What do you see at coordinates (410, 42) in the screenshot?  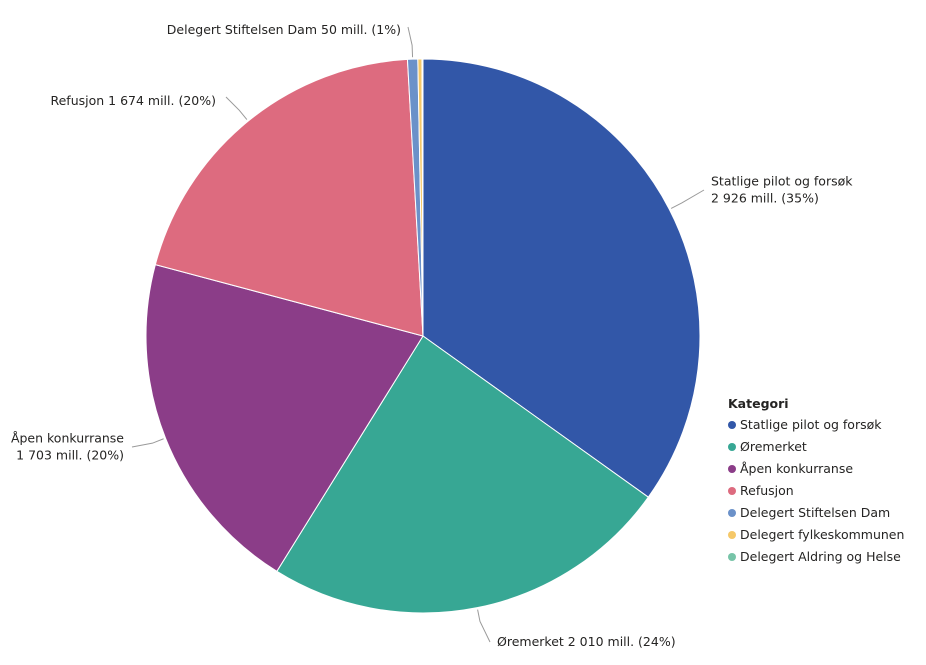 I see `leader-line-delegert-stiftelsen-dam` at bounding box center [410, 42].